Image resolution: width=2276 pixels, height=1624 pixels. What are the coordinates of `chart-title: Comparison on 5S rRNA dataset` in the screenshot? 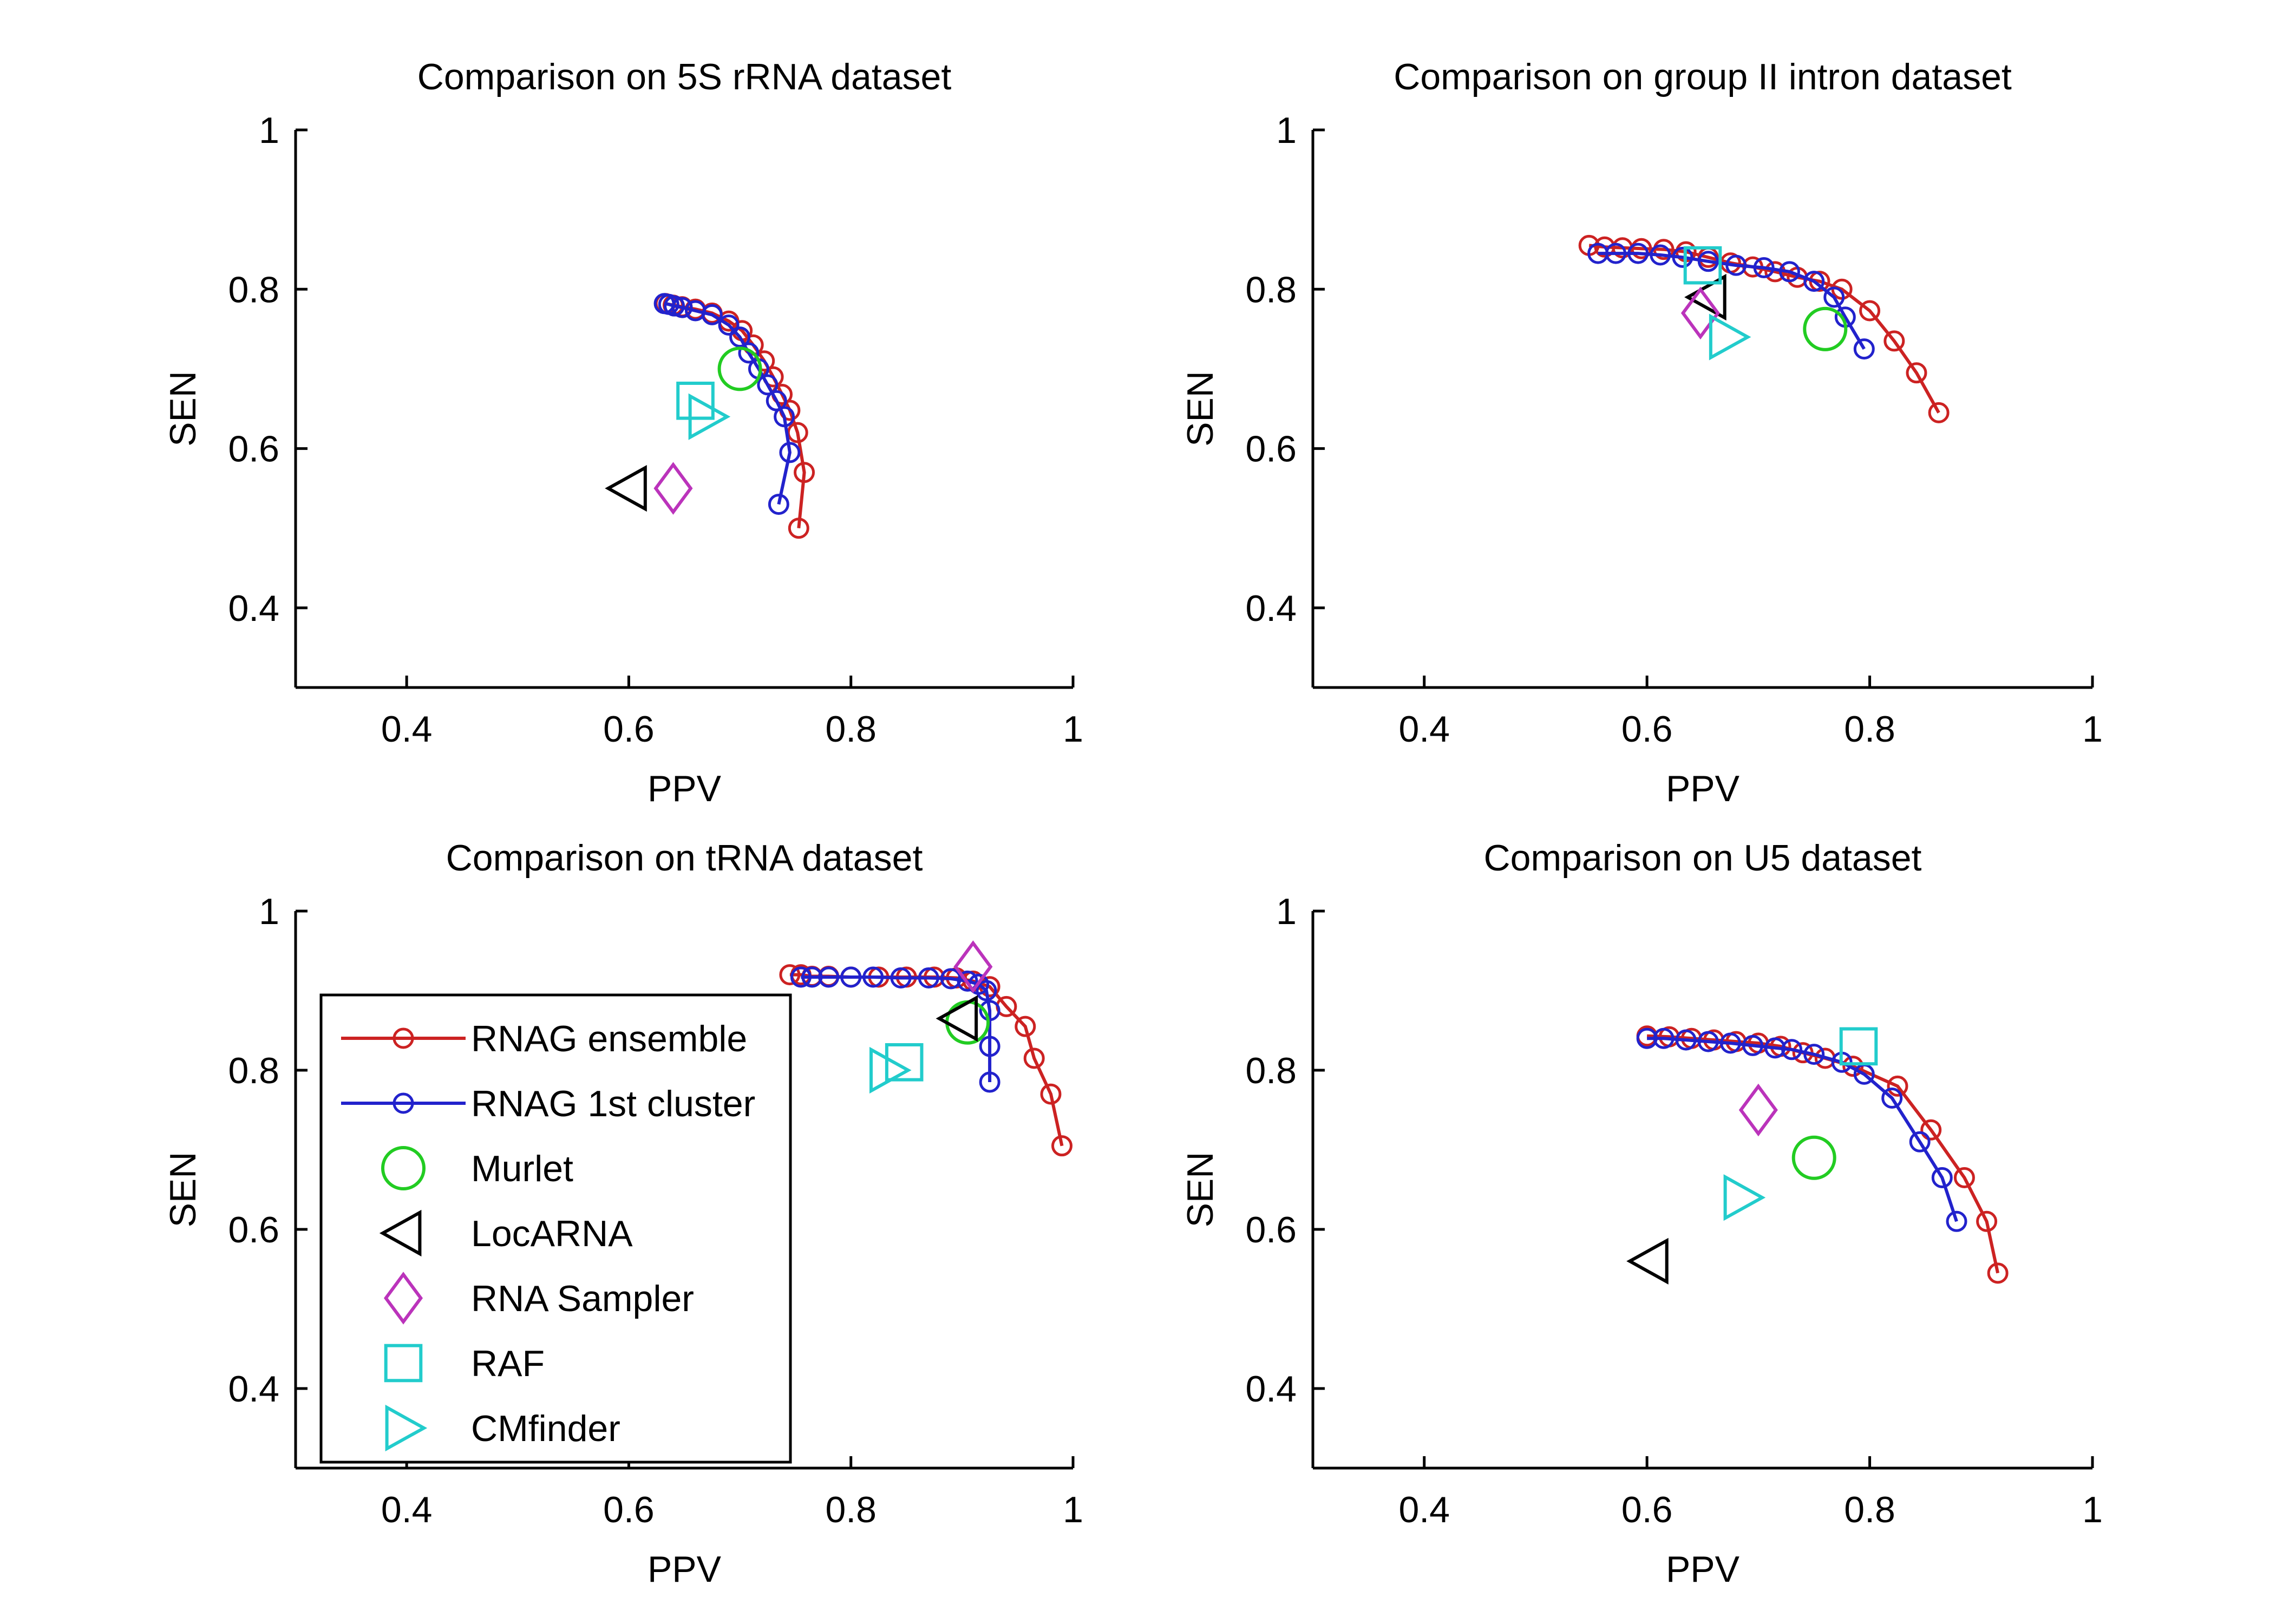 It's located at (684, 76).